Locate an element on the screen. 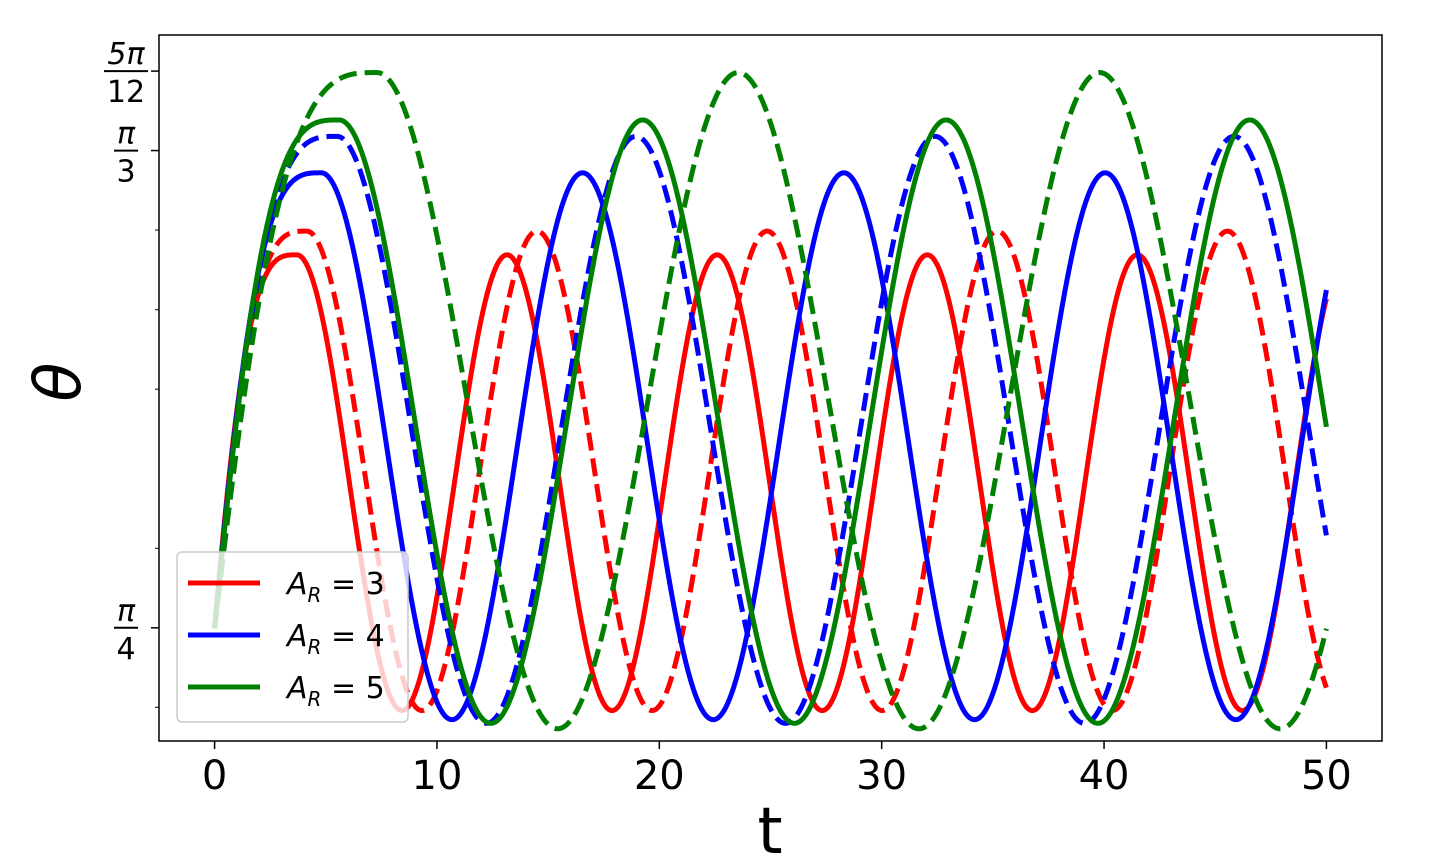  x-tick-label: 40 is located at coordinates (1104, 776).